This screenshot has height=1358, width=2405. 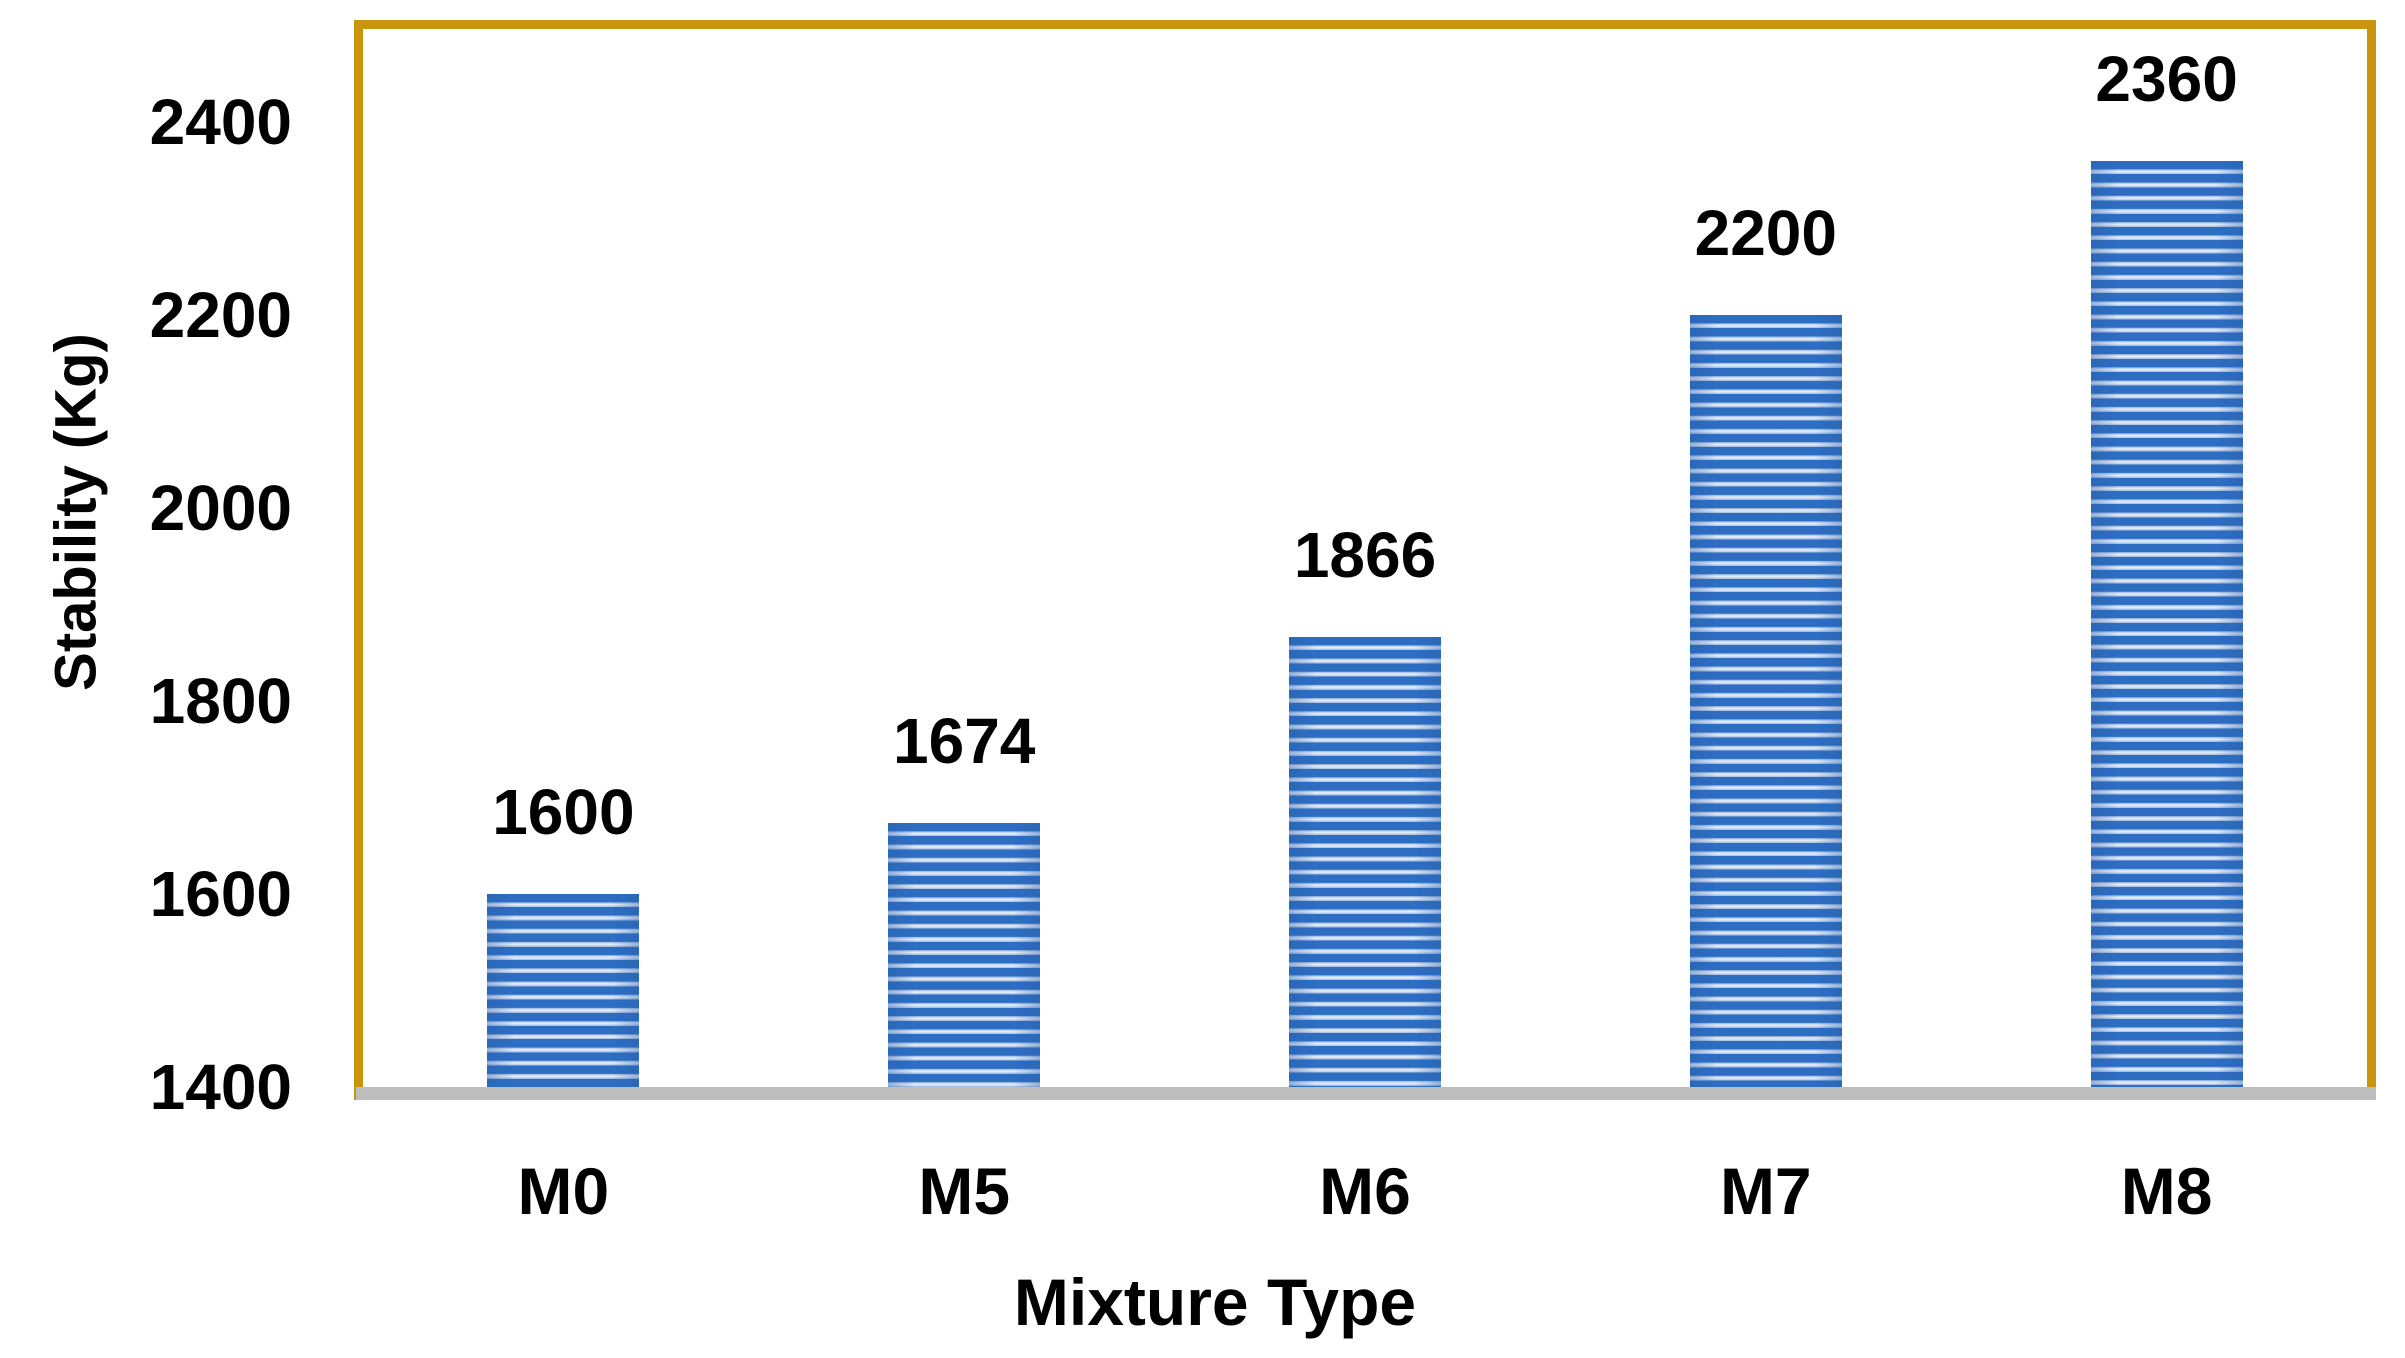 I want to click on bar-value-label-M5: 1674, so click(x=964, y=740).